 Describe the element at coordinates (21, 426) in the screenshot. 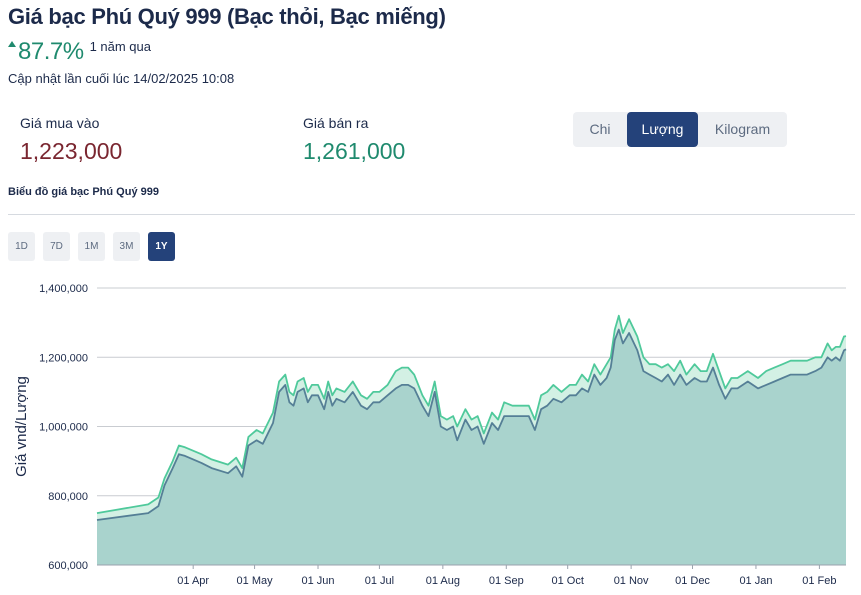

I see `y-axis-label: Giá vnd/Lượng` at that location.